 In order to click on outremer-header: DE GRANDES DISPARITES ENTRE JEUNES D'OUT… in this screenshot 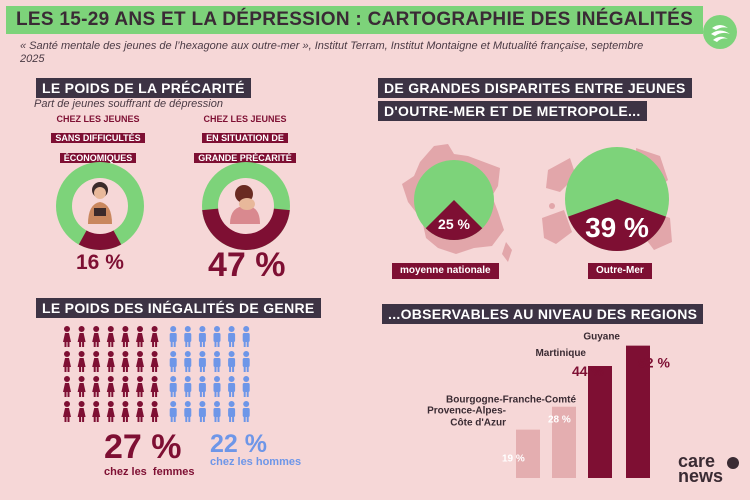, I will do `click(535, 99)`.